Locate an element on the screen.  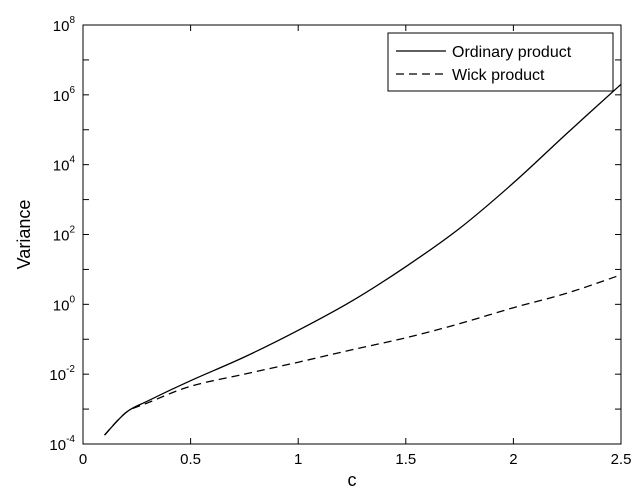
y-tick-label: 10² is located at coordinates (64, 235).